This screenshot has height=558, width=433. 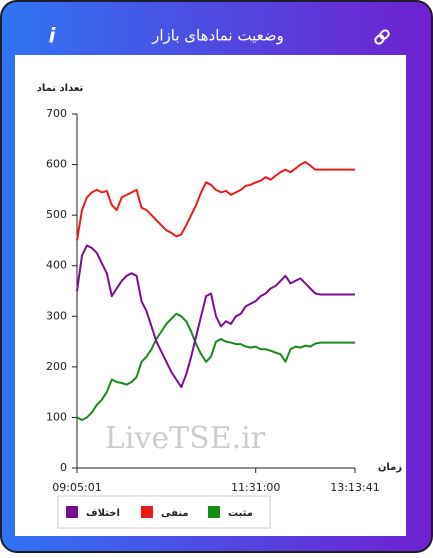 What do you see at coordinates (56, 315) in the screenshot?
I see `y-tick-label: 300` at bounding box center [56, 315].